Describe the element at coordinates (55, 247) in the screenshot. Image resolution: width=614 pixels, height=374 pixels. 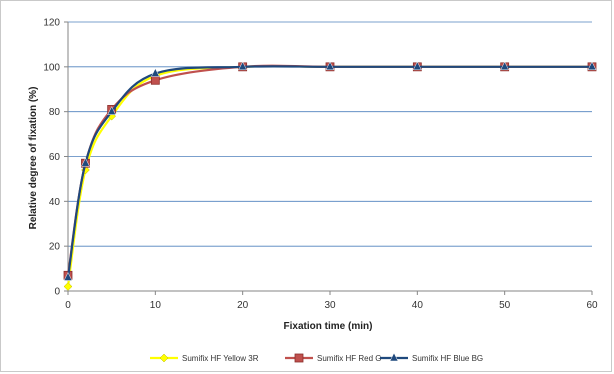
I see `y-tick-label: 20` at that location.